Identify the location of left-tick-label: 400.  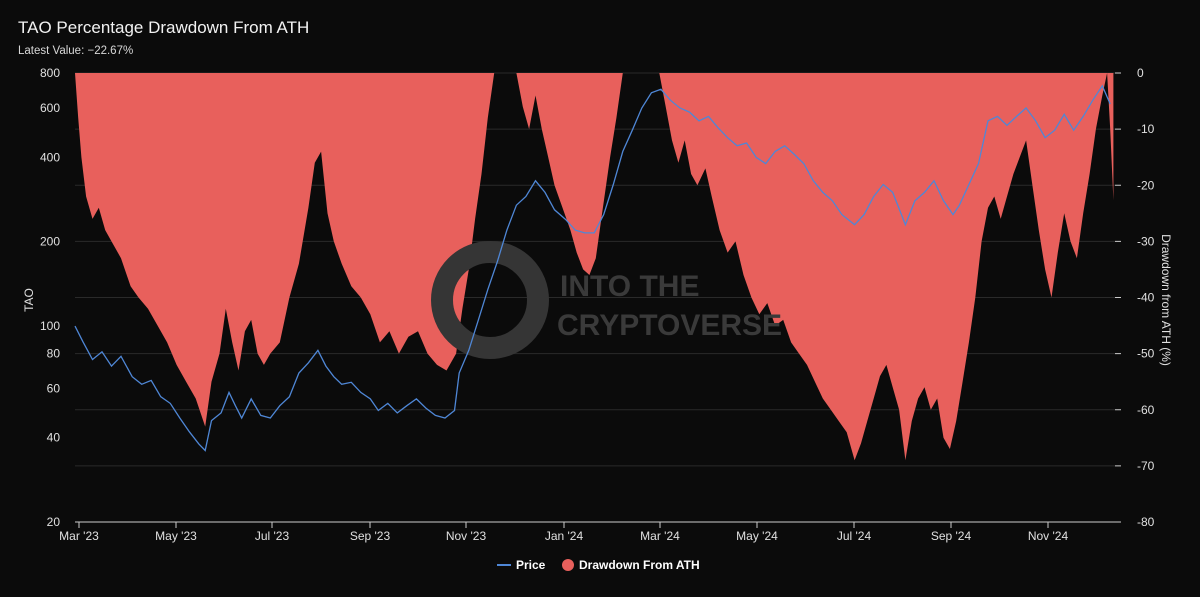
(50, 157).